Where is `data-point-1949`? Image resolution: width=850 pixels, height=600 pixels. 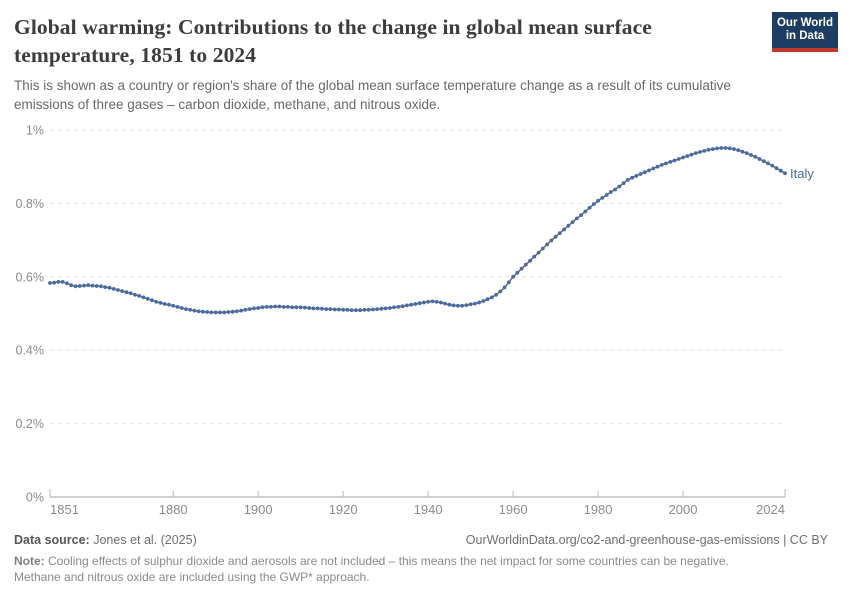
data-point-1949 is located at coordinates (466, 305).